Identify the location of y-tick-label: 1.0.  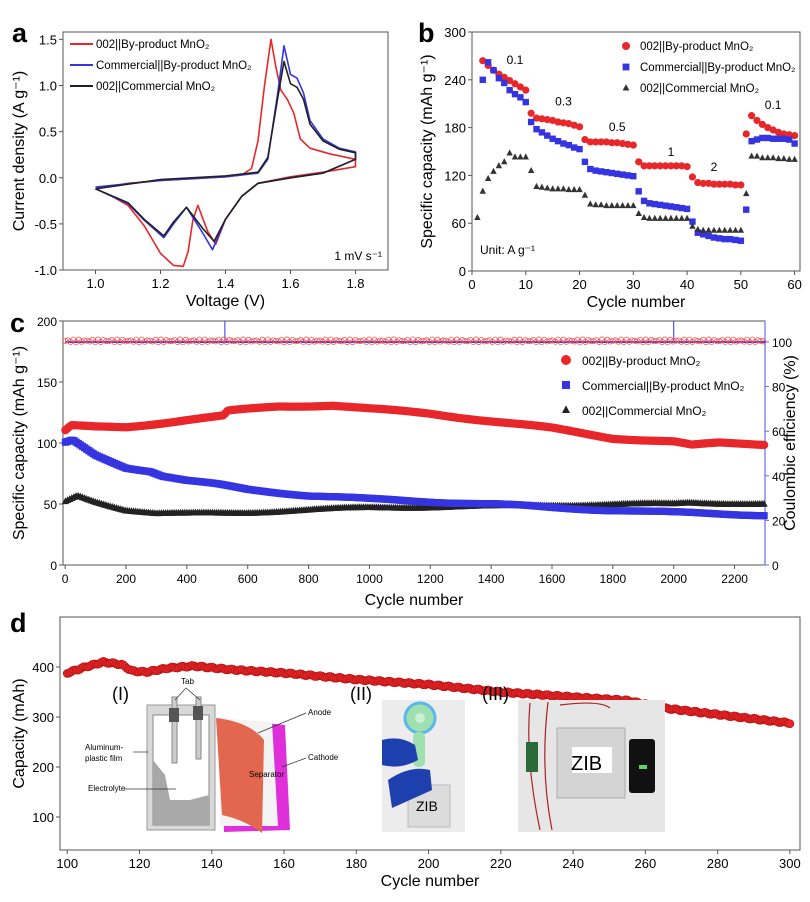
(48, 86).